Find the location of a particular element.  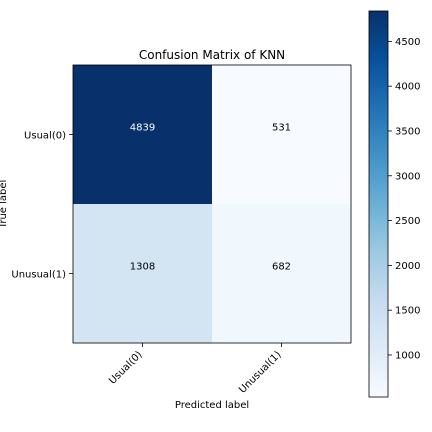

colorbar is located at coordinates (378, 204).